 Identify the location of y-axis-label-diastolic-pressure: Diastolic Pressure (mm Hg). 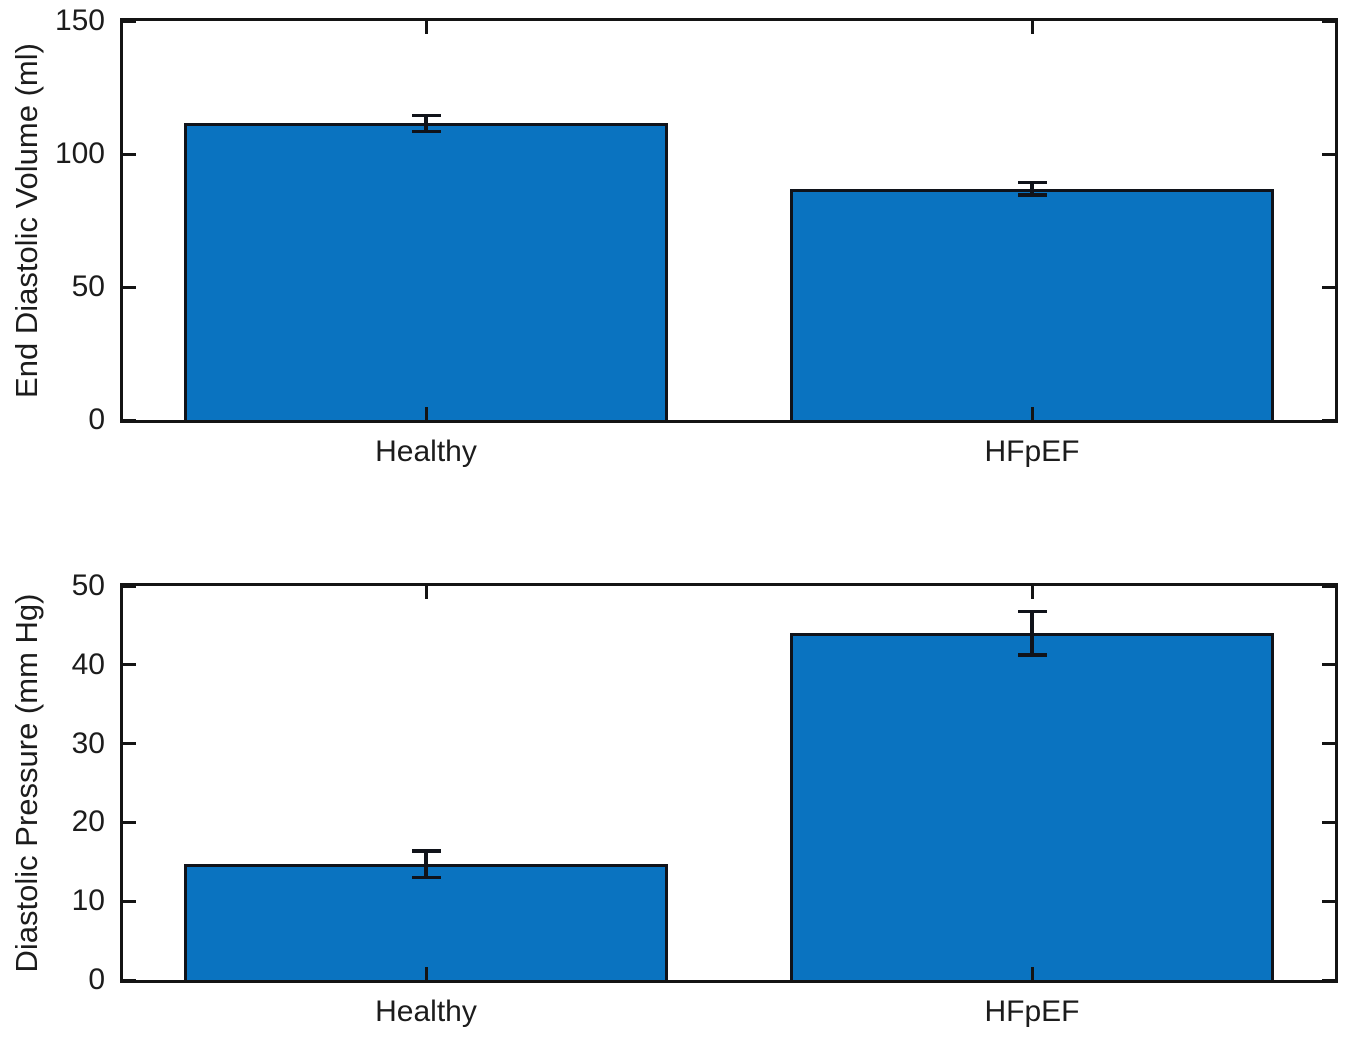
(26, 783).